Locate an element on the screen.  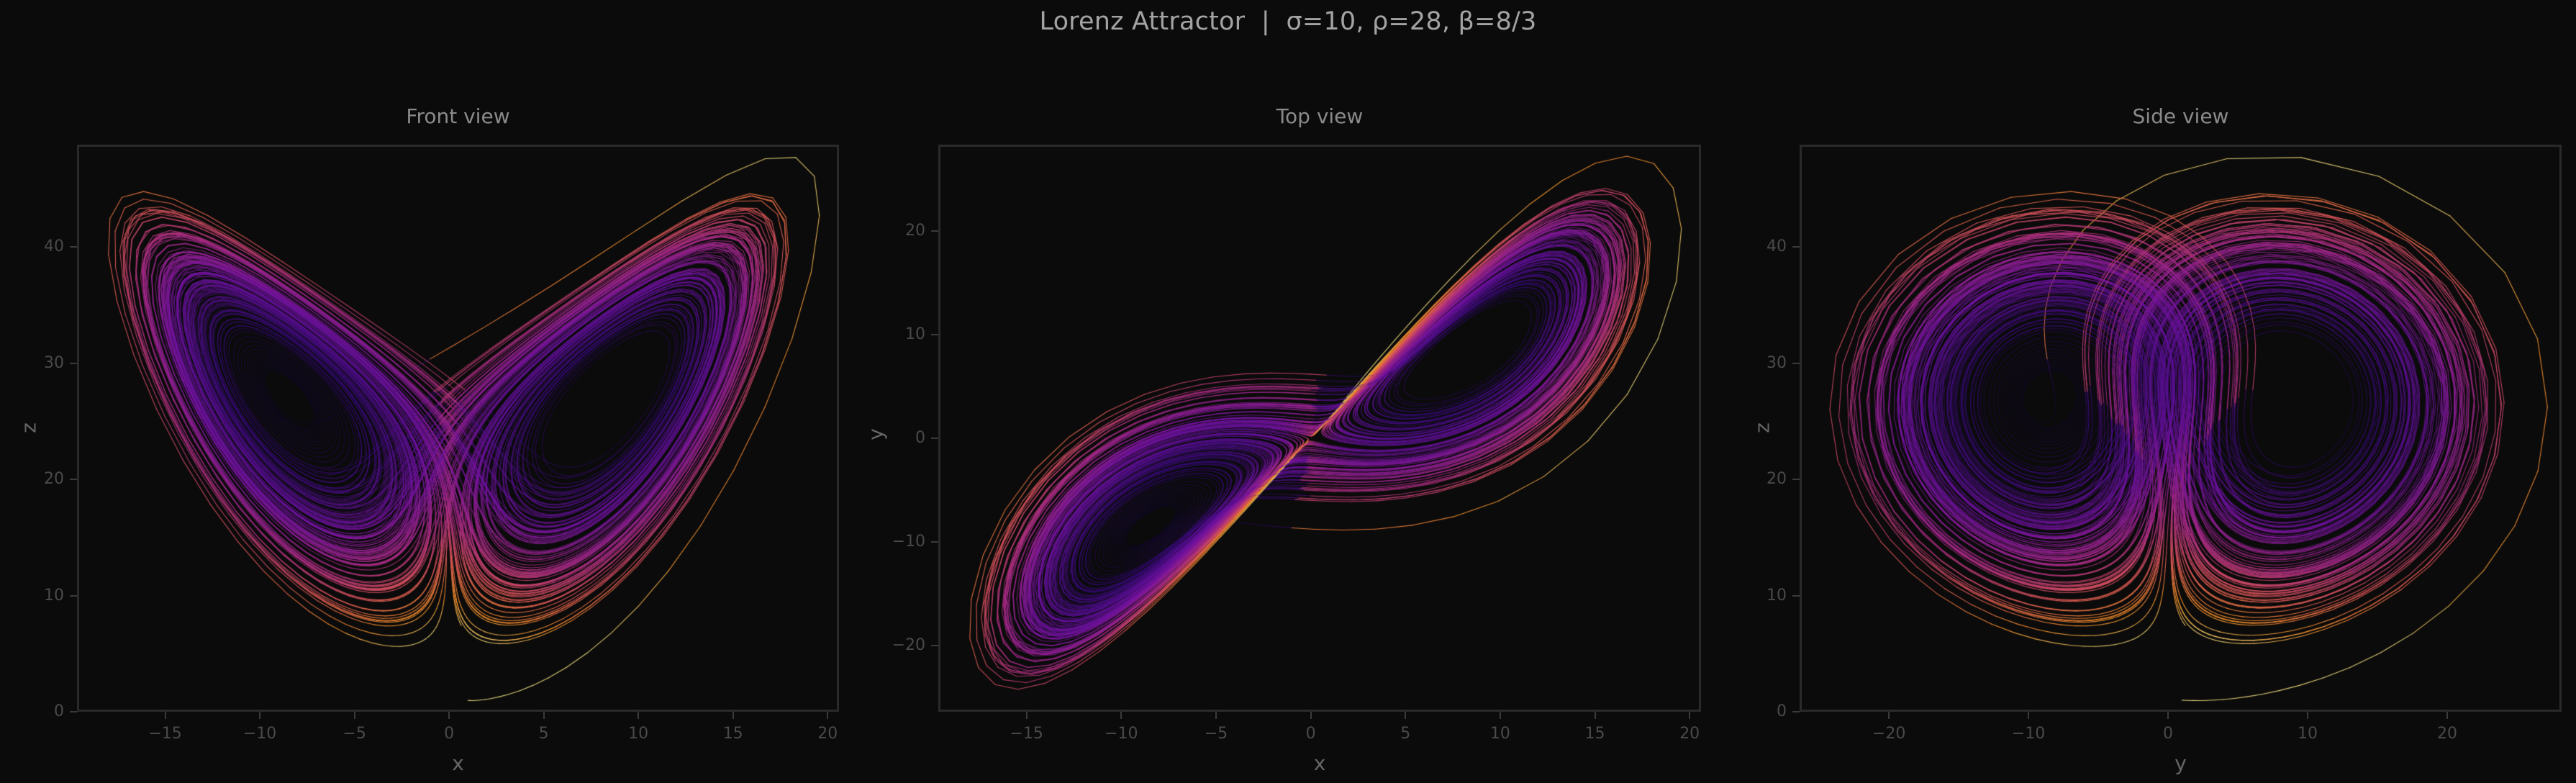
x-tick-label: −20 is located at coordinates (1889, 734).